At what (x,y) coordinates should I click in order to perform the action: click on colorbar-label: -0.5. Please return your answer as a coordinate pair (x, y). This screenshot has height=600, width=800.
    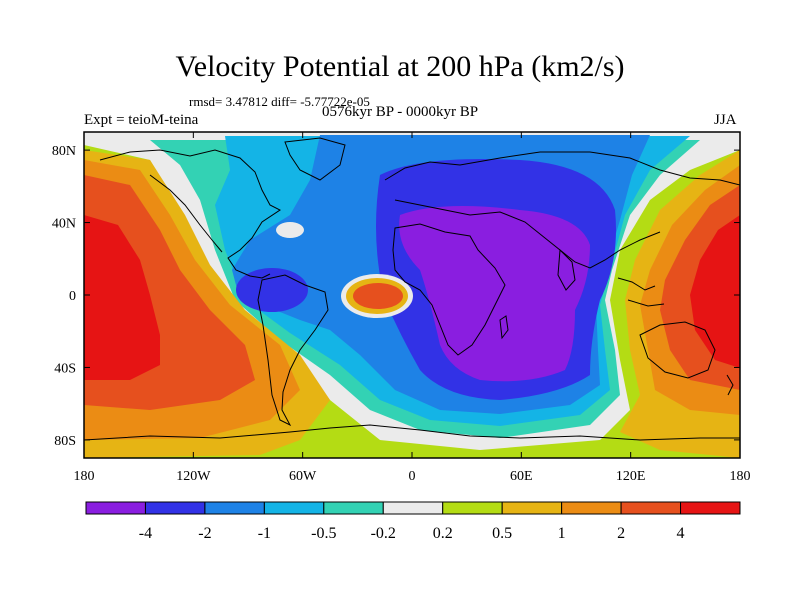
    Looking at the image, I should click on (323, 533).